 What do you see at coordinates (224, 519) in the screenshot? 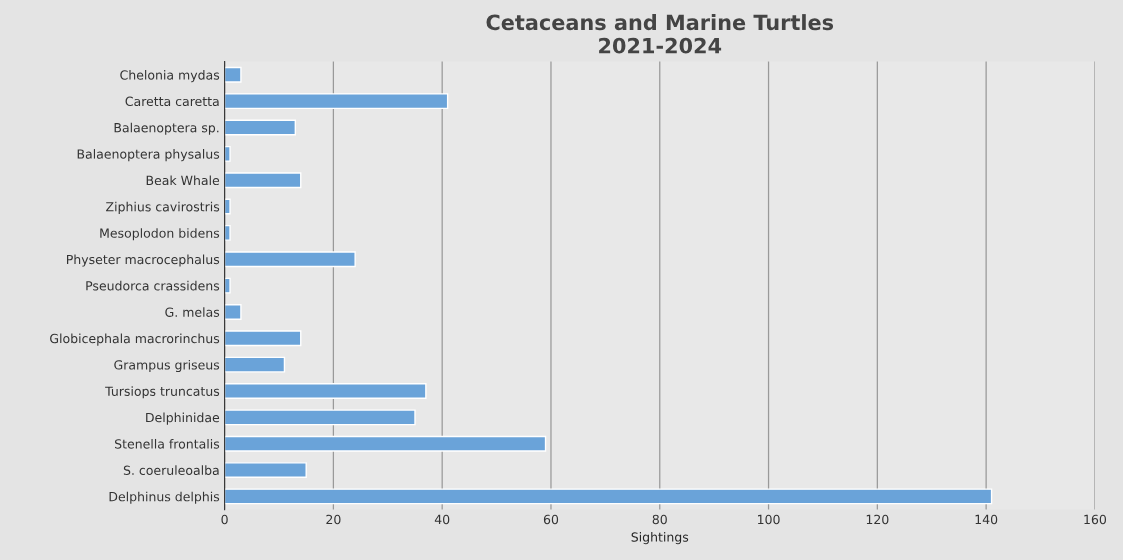
I see `x-tick-label: 0` at bounding box center [224, 519].